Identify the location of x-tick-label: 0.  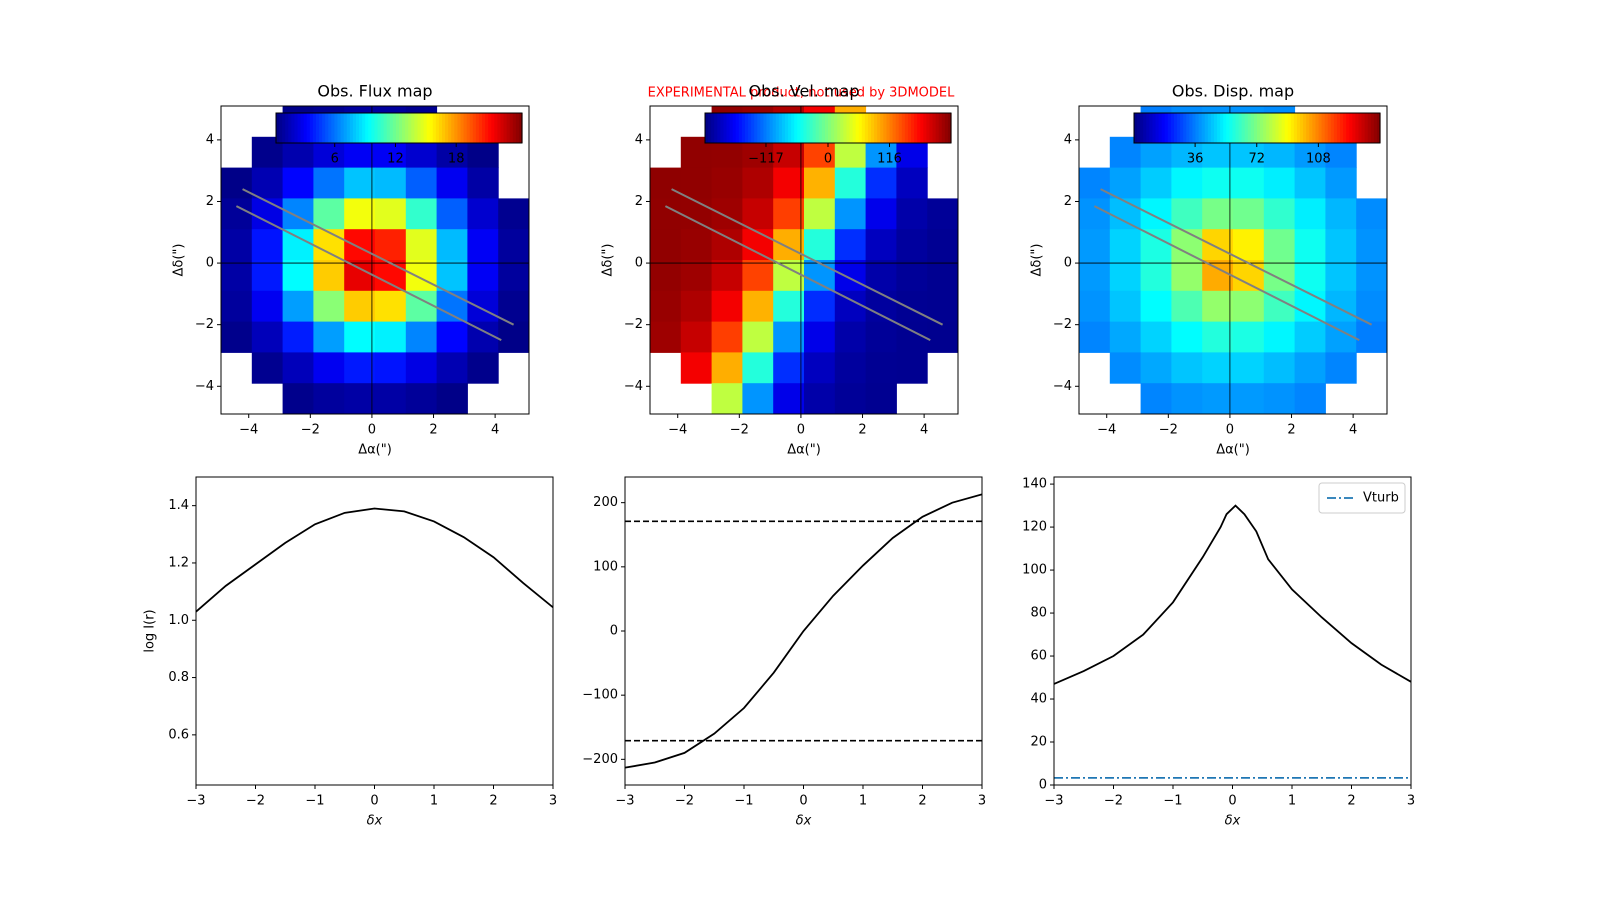
(372, 430).